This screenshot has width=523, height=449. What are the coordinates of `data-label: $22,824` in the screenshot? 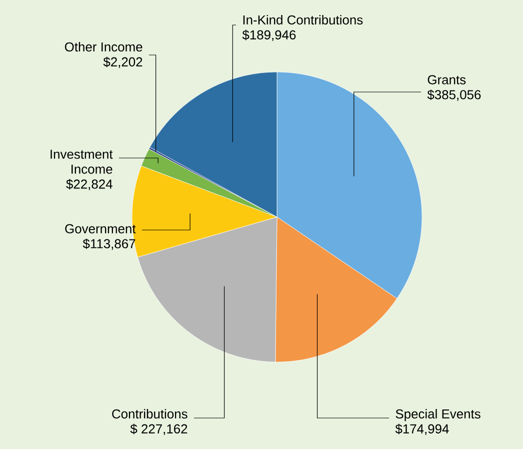 It's located at (89, 184).